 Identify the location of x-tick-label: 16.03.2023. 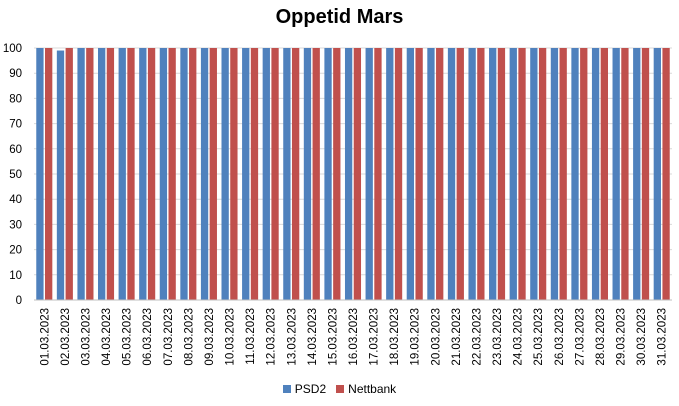
(354, 337).